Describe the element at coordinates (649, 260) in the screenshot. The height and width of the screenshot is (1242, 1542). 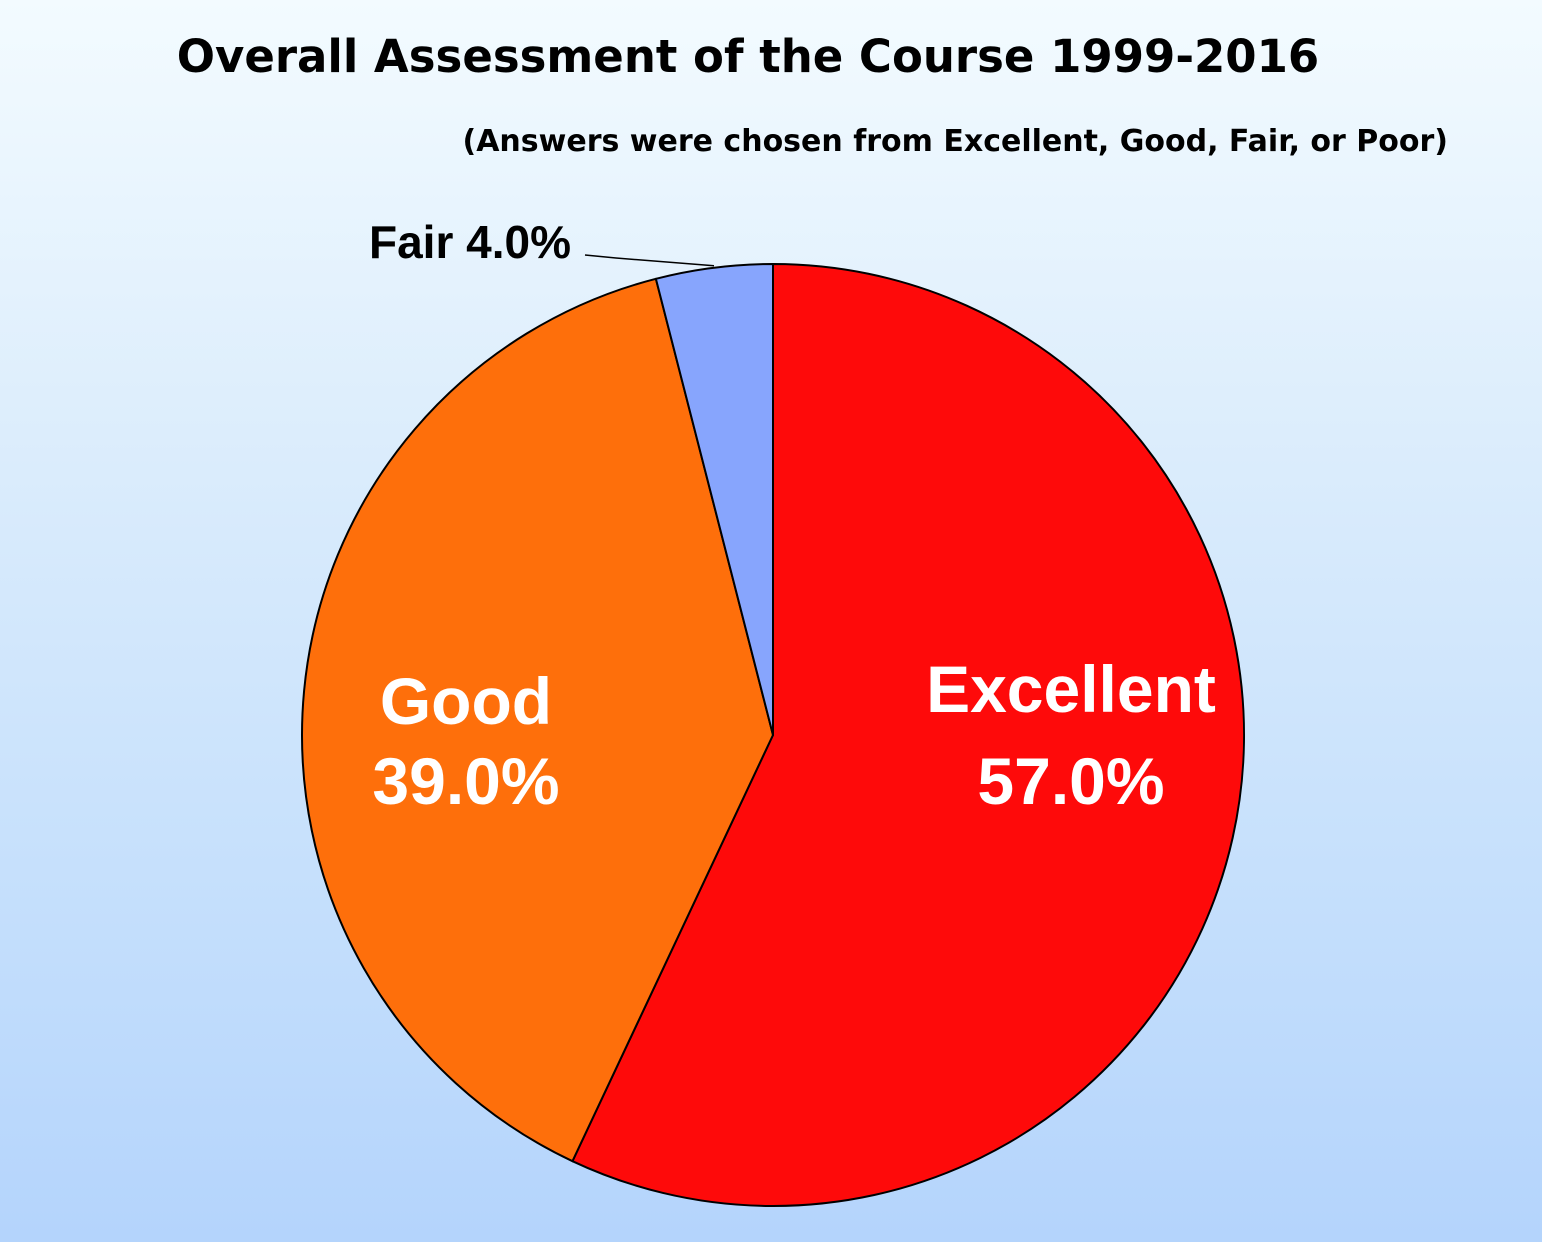
I see `fair-leader-line` at that location.